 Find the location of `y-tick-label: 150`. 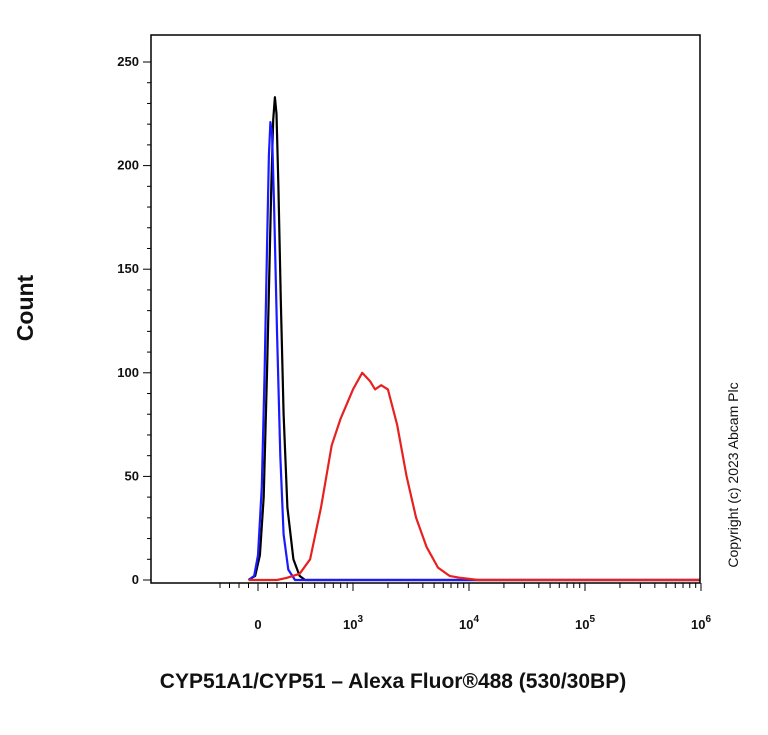

y-tick-label: 150 is located at coordinates (128, 268).